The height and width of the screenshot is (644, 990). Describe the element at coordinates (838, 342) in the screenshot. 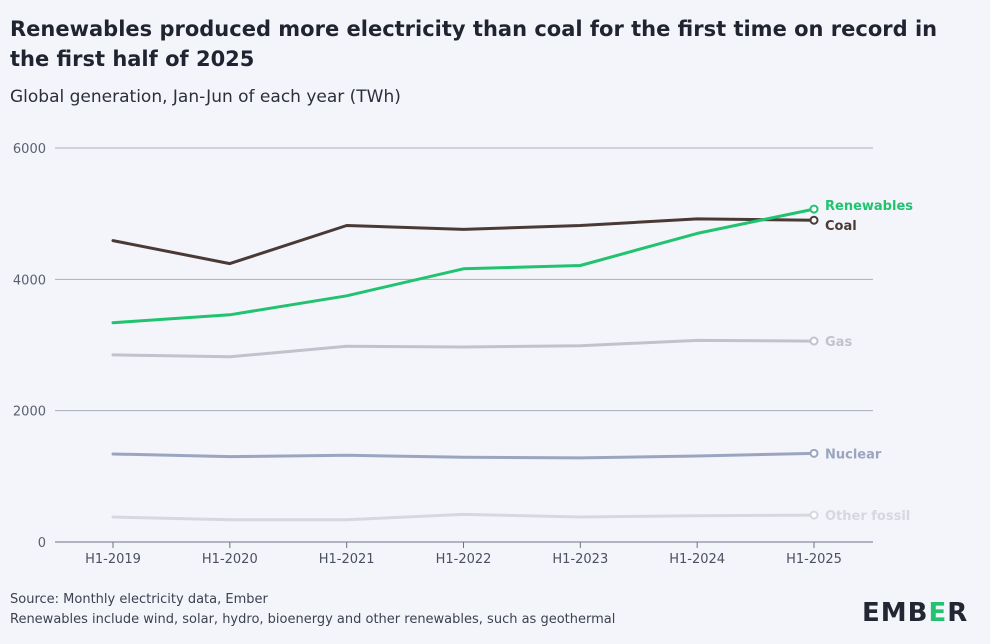

I see `series-label-gas: Gas` at that location.